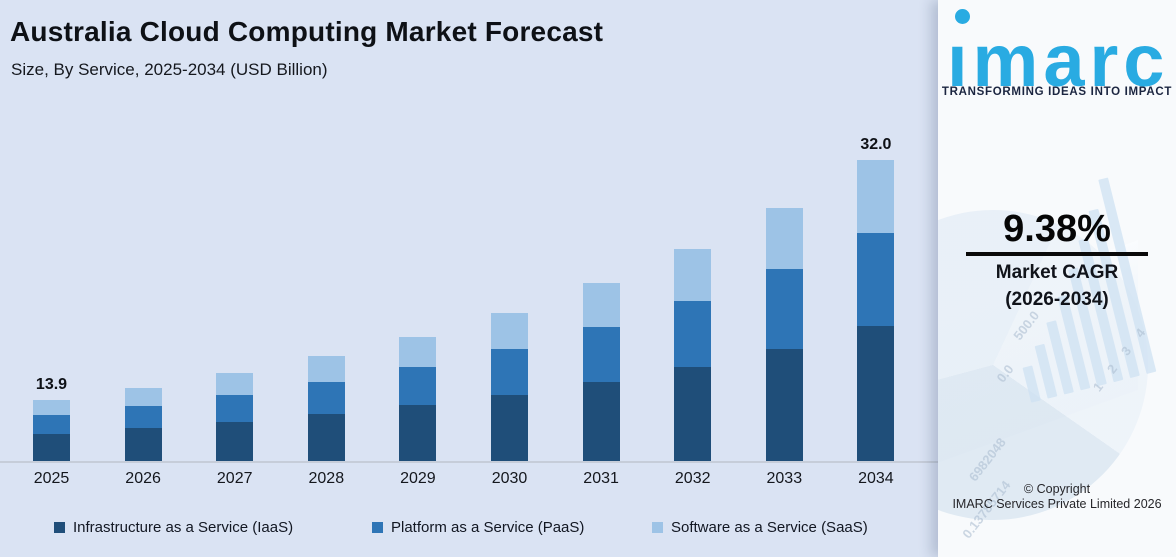 The image size is (1176, 557). I want to click on cagr-label-line2: (2026-2034), so click(1057, 299).